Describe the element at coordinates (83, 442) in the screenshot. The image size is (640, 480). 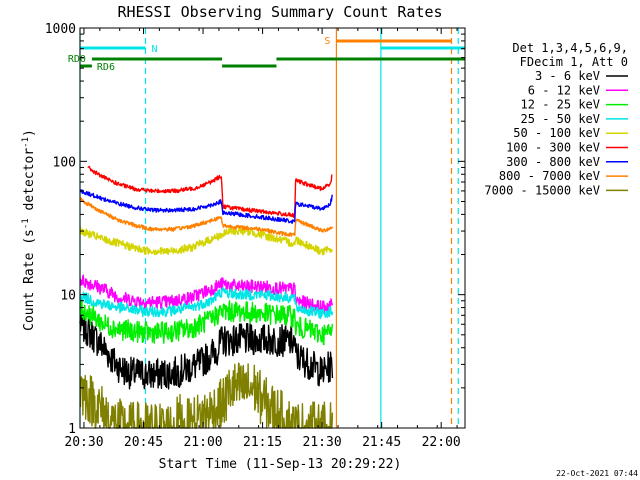
I see `x-tick-label: 20:30` at that location.